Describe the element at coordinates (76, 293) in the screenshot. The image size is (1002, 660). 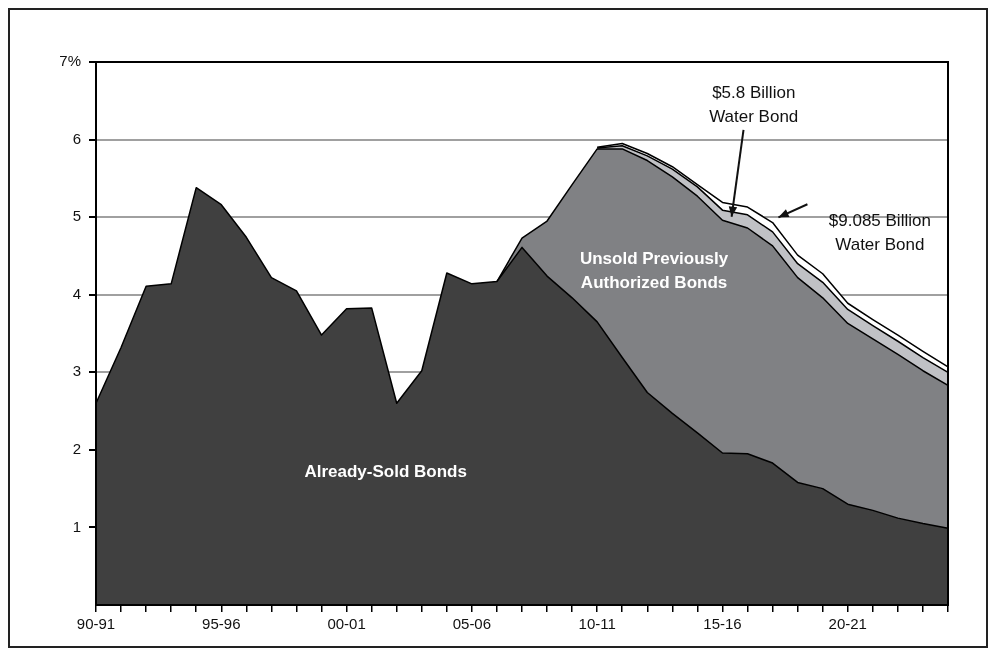
I see `y-tick-label: 4` at that location.